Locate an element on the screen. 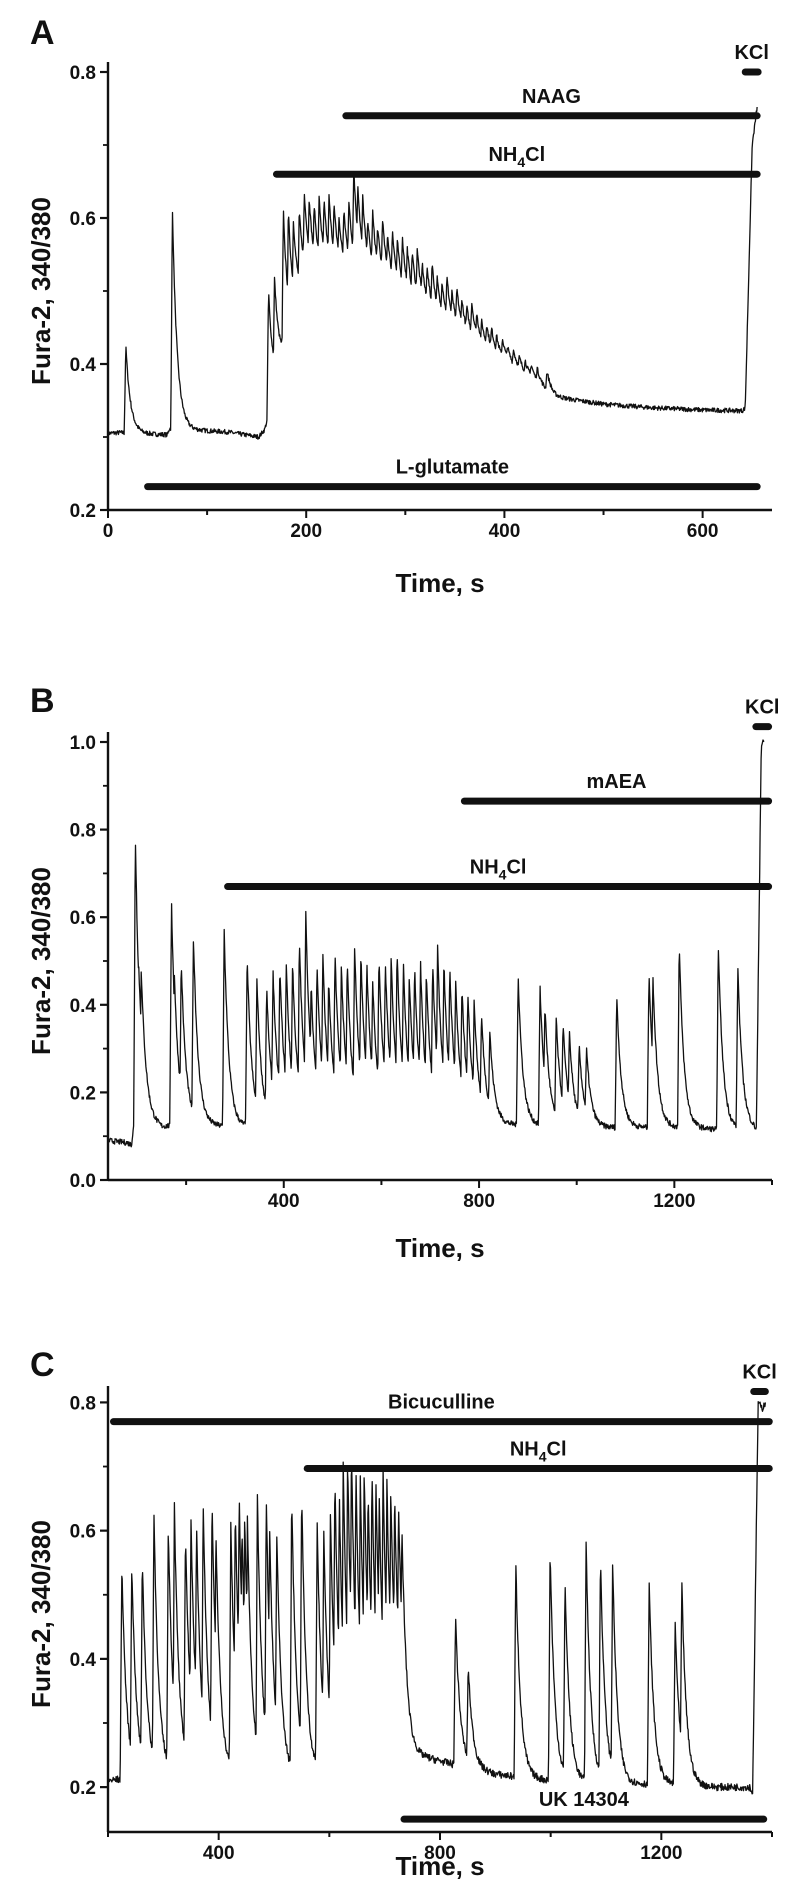  panel-letter: A is located at coordinates (42, 33).